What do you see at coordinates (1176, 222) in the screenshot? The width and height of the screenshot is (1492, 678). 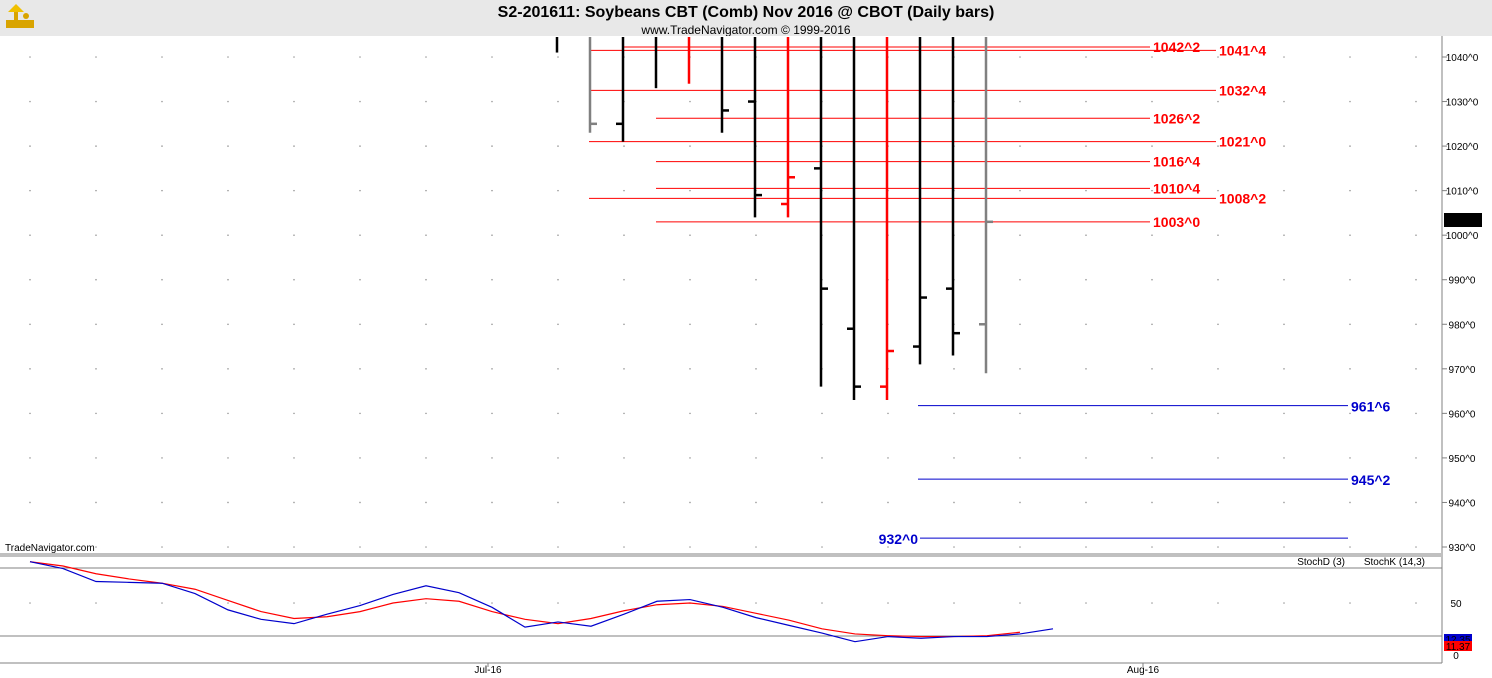 I see `resistance-label: 1003^0` at bounding box center [1176, 222].